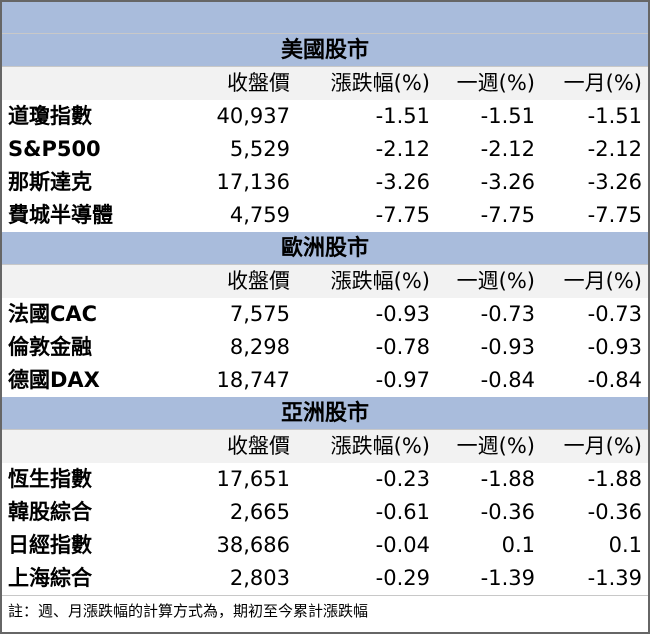 The height and width of the screenshot is (634, 650). What do you see at coordinates (325, 413) in the screenshot?
I see `section-title: 亞洲股市` at bounding box center [325, 413].